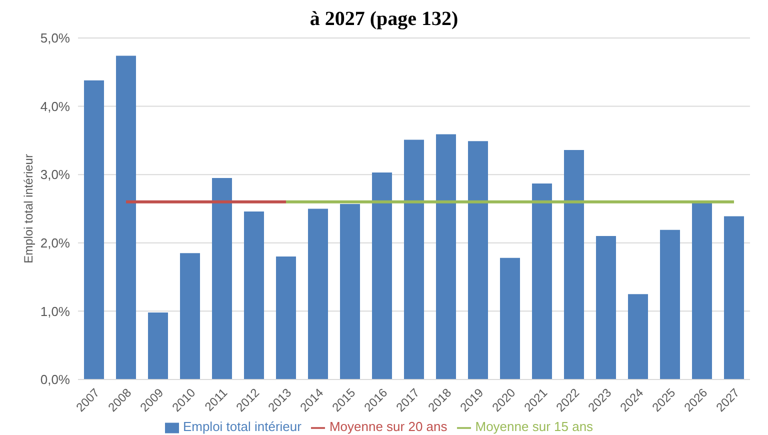  Describe the element at coordinates (242, 426) in the screenshot. I see `legend-label: Emploi total intérieur` at that location.